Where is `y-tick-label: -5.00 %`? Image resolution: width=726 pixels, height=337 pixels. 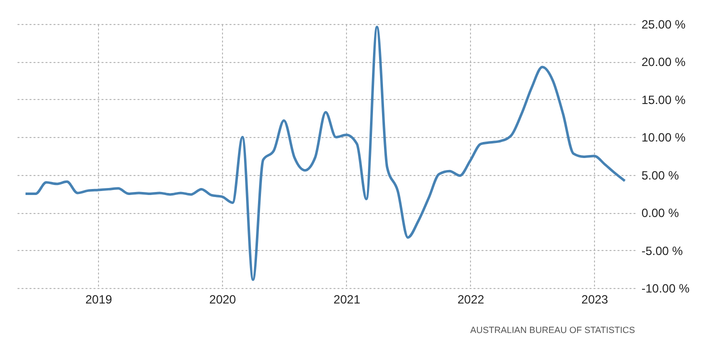 y-tick-label: -5.00 % is located at coordinates (663, 251).